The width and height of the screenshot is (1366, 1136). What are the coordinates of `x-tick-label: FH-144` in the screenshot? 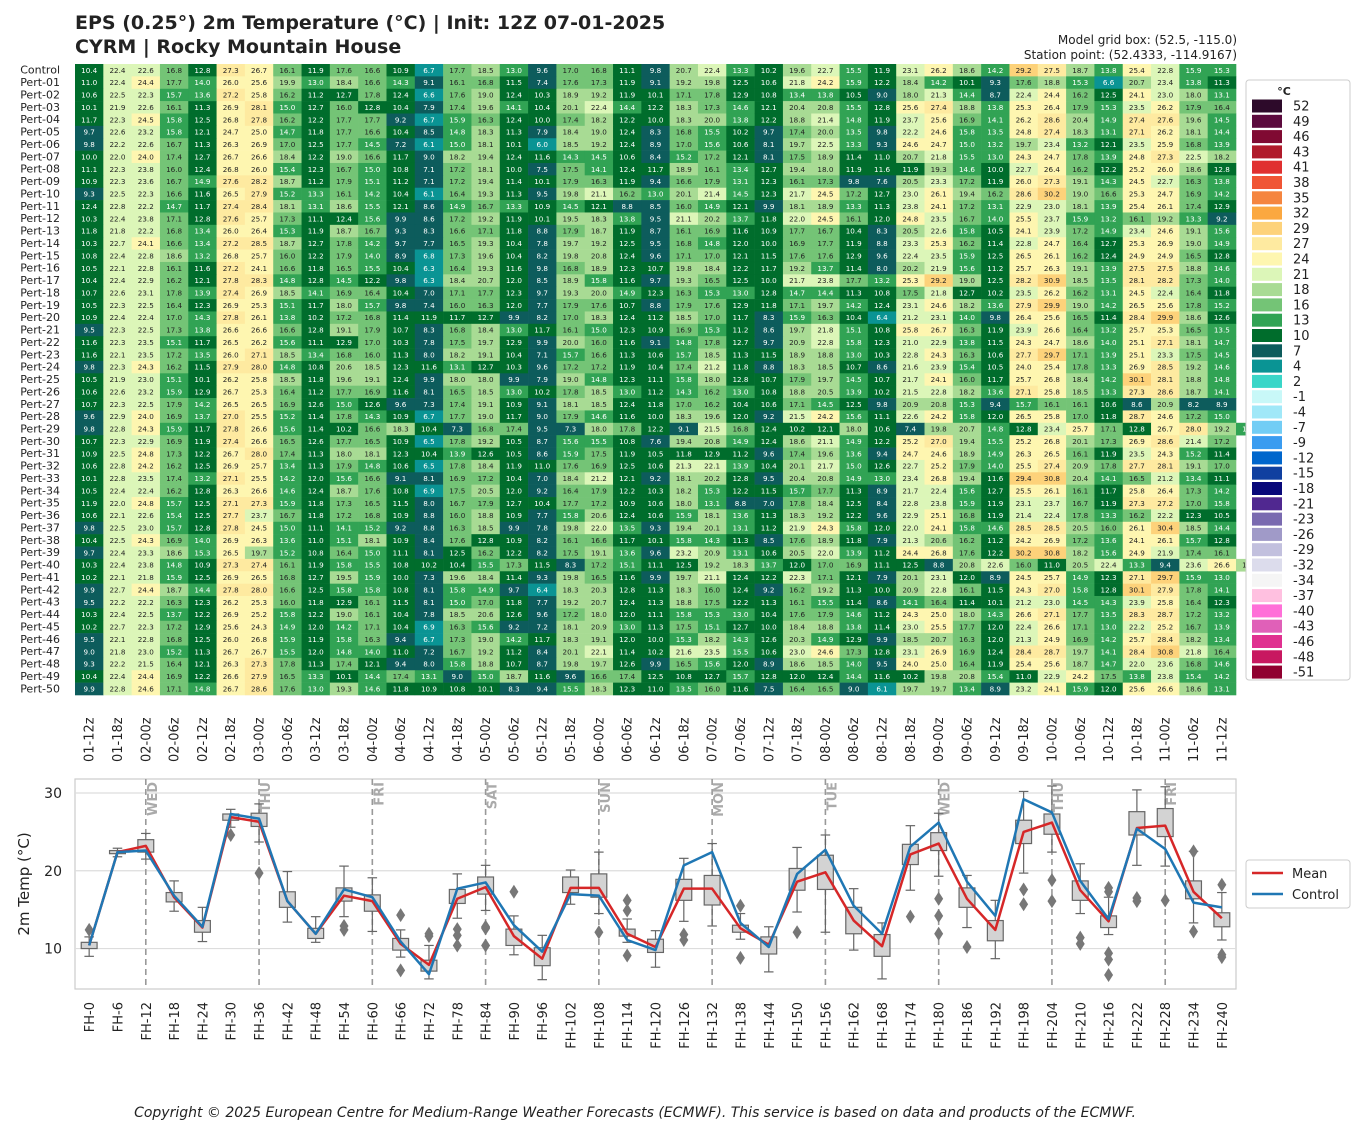 It's located at (770, 1025).